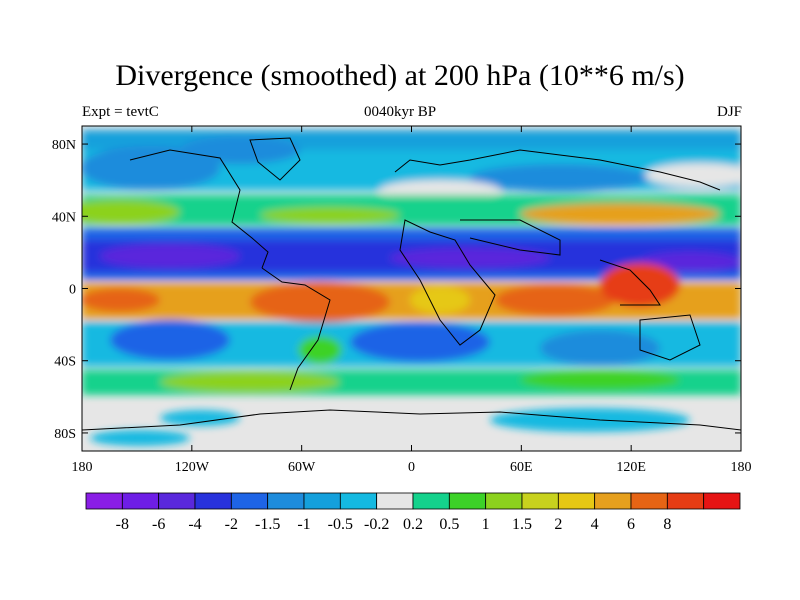 This screenshot has width=800, height=600. I want to click on colorbar-label: -0.2, so click(376, 524).